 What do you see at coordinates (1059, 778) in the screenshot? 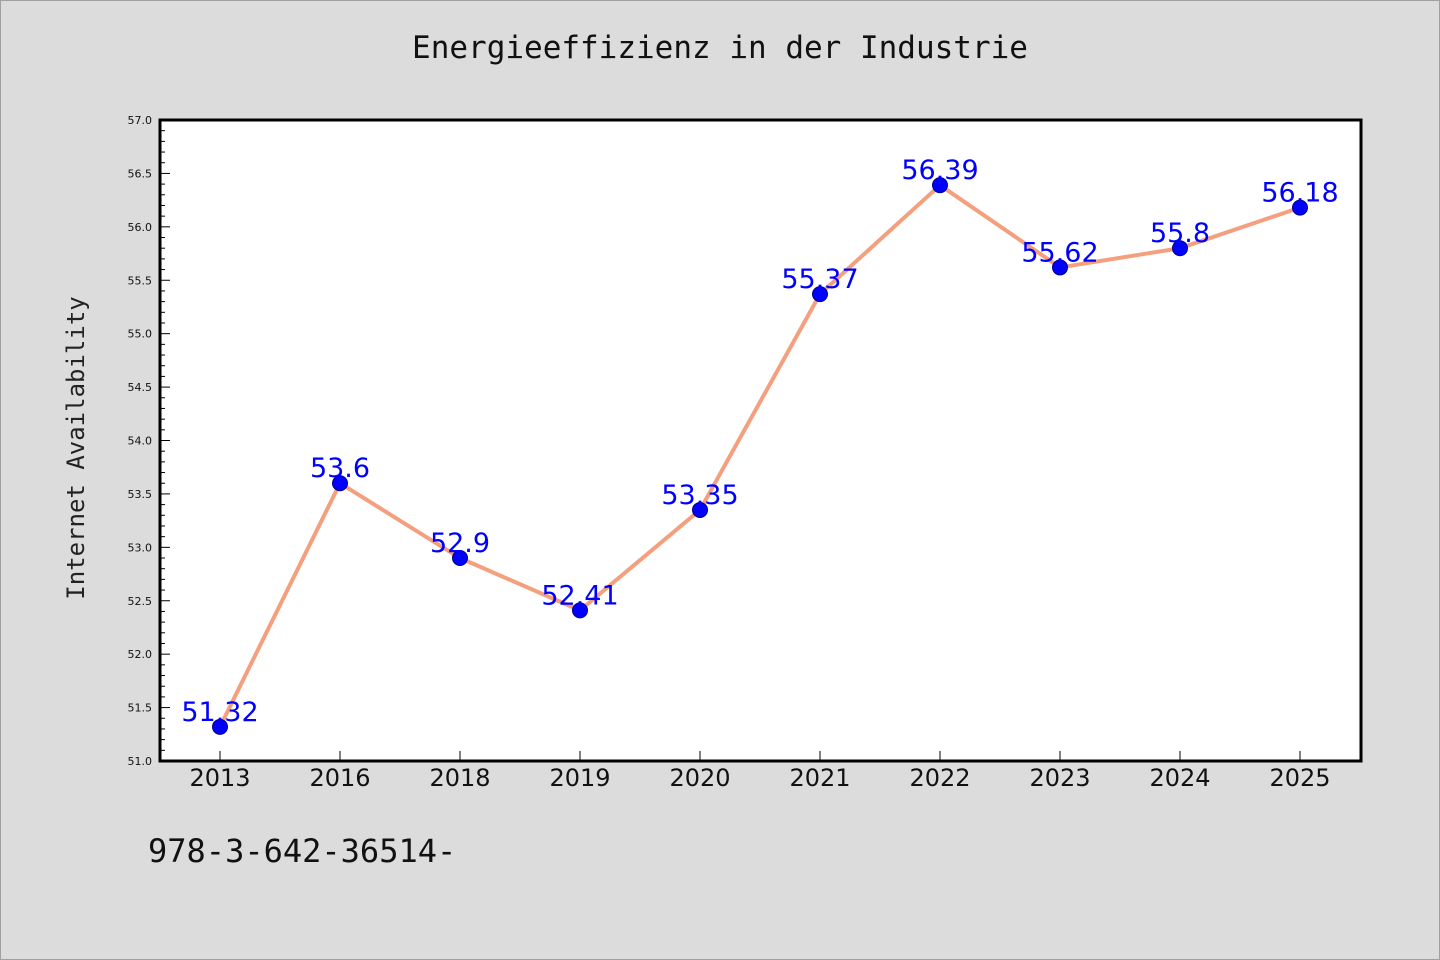
I see `x-tick-label: 2023` at bounding box center [1059, 778].